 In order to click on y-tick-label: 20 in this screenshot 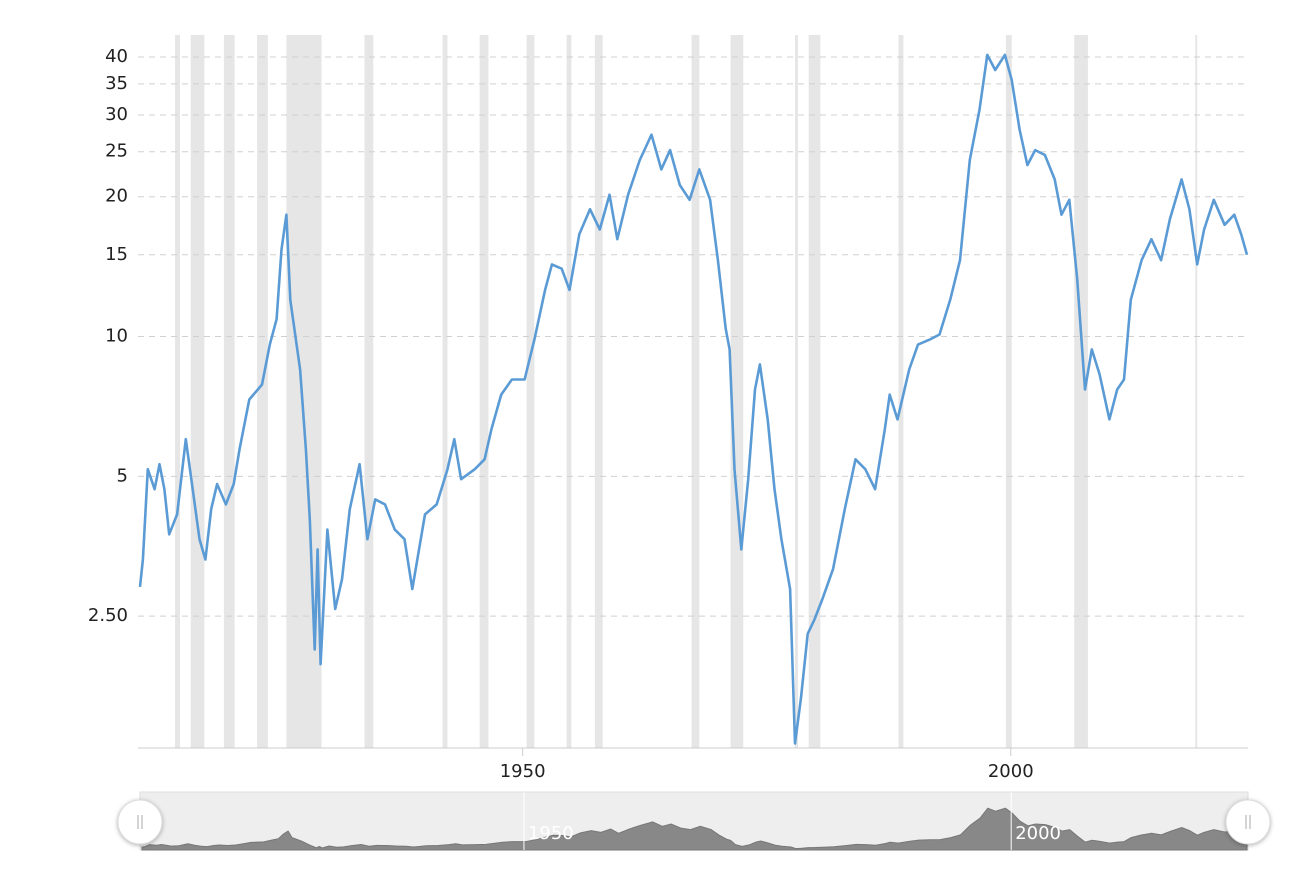, I will do `click(116, 196)`.